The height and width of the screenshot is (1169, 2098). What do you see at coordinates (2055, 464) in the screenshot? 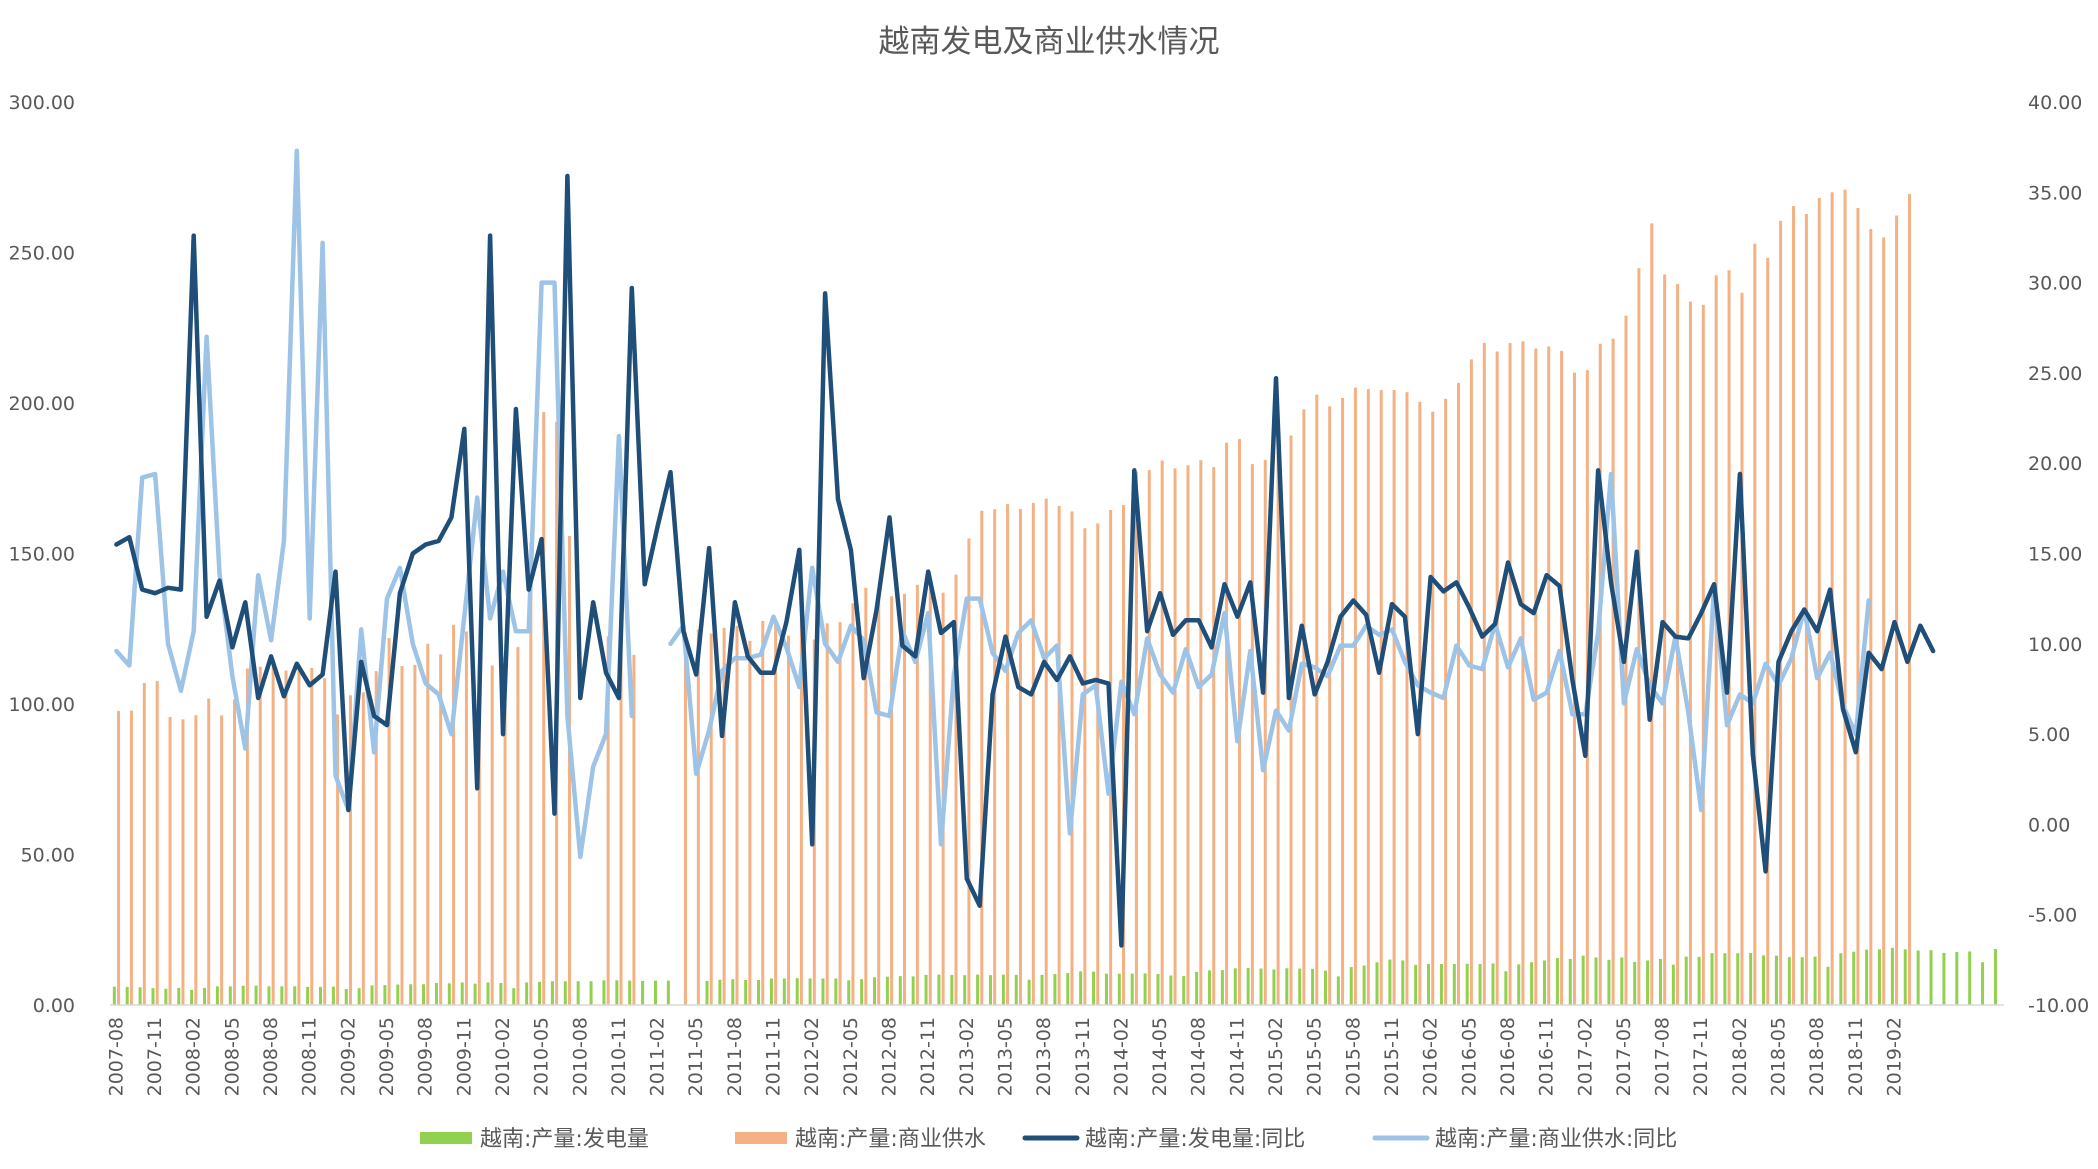
I see `right-tick-label: 20.00` at bounding box center [2055, 464].